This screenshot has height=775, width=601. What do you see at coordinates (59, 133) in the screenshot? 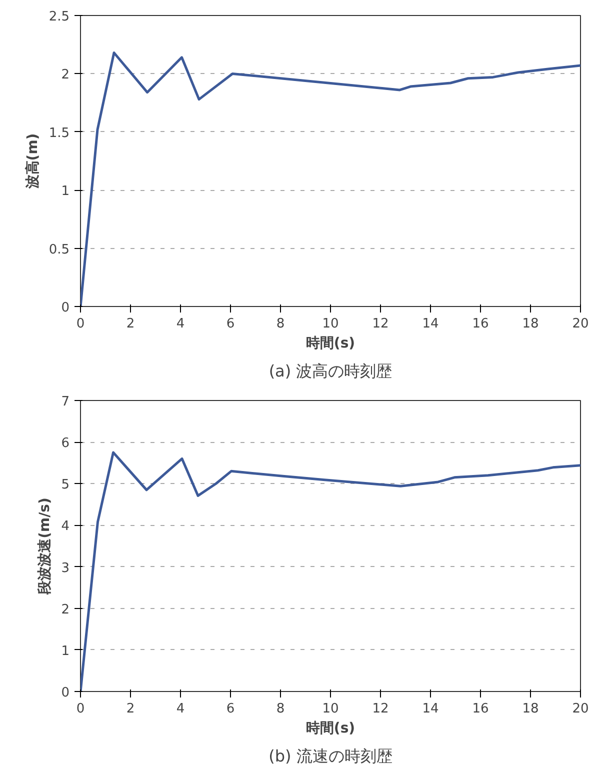
I see `y-tick-label: 1.5` at bounding box center [59, 133].